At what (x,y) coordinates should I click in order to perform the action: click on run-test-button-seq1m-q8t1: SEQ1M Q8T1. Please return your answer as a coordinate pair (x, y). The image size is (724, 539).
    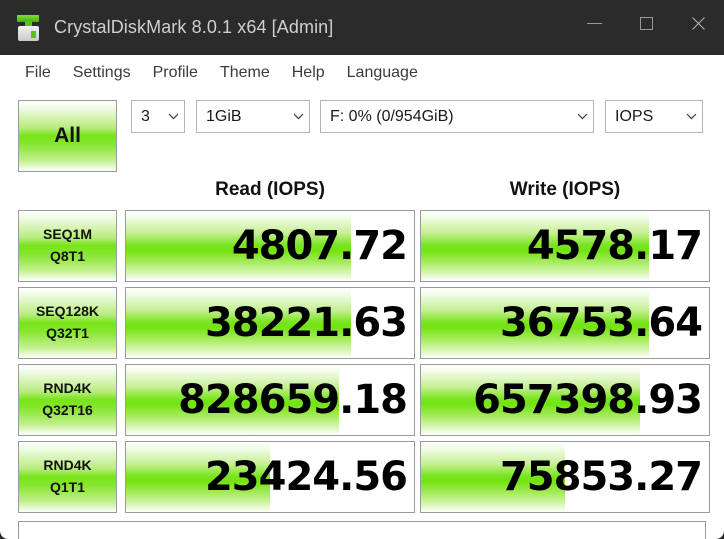
    Looking at the image, I should click on (67, 246).